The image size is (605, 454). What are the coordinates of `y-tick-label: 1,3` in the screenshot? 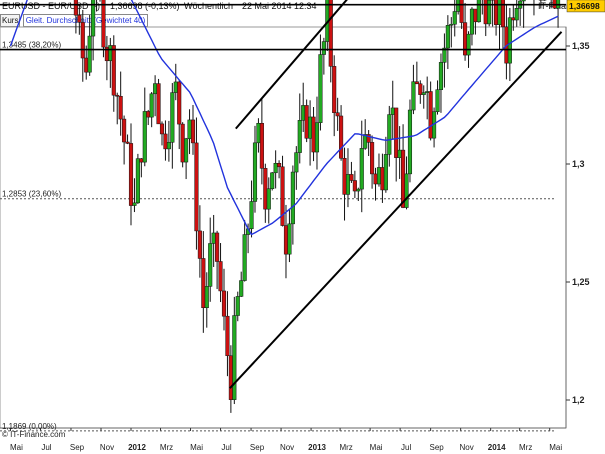 It's located at (578, 164).